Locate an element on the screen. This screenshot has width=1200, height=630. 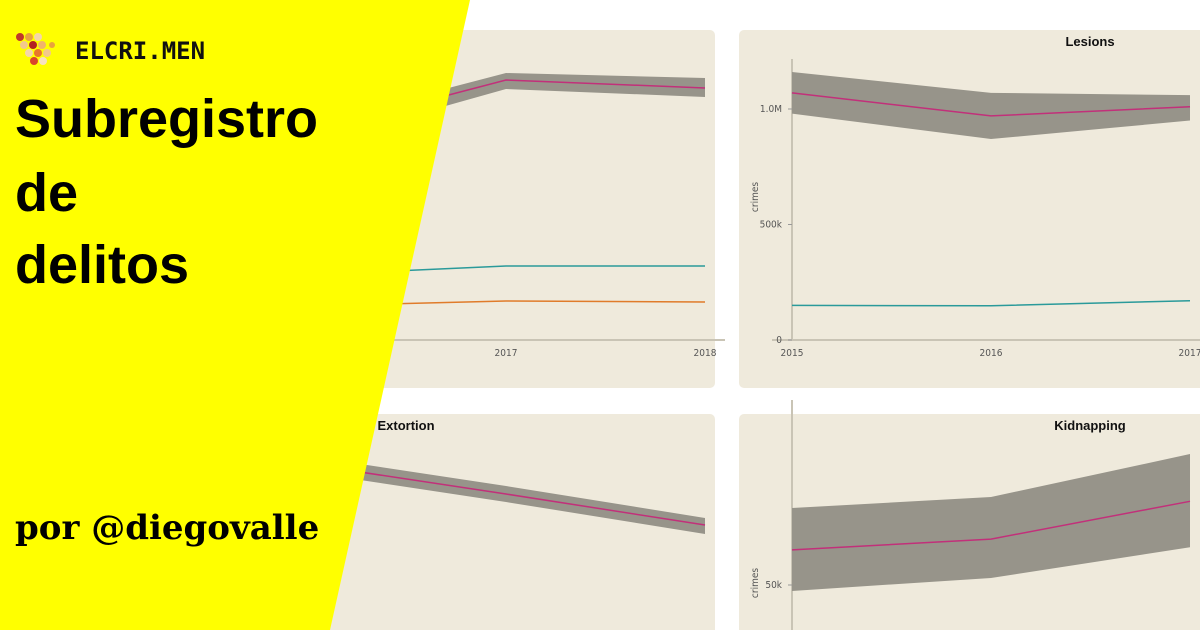
y-tick-label: 0 is located at coordinates (779, 340).